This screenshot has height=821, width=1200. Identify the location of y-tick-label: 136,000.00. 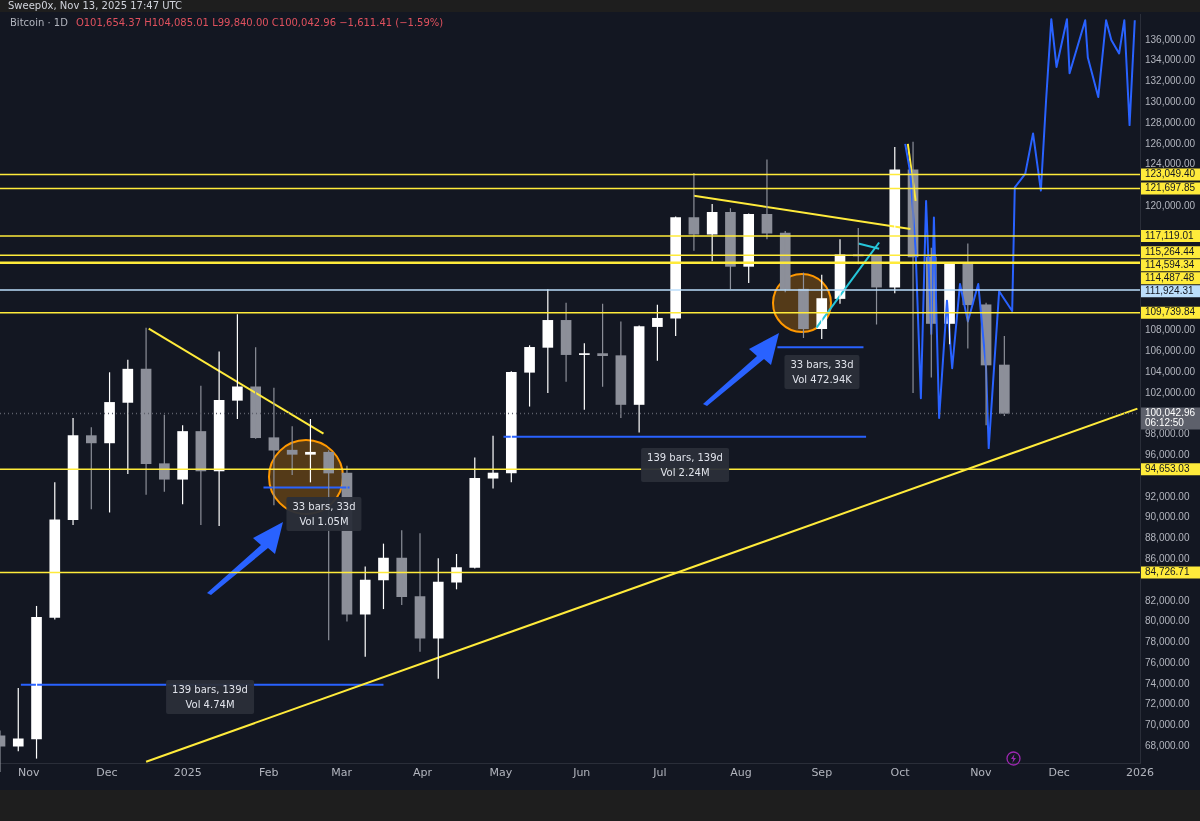
(1170, 39).